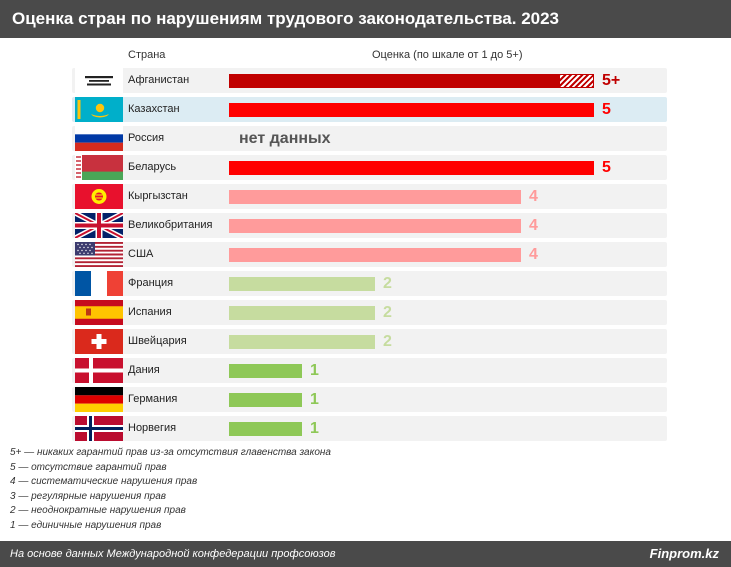 This screenshot has width=731, height=567. I want to click on bar-denmark, so click(265, 370).